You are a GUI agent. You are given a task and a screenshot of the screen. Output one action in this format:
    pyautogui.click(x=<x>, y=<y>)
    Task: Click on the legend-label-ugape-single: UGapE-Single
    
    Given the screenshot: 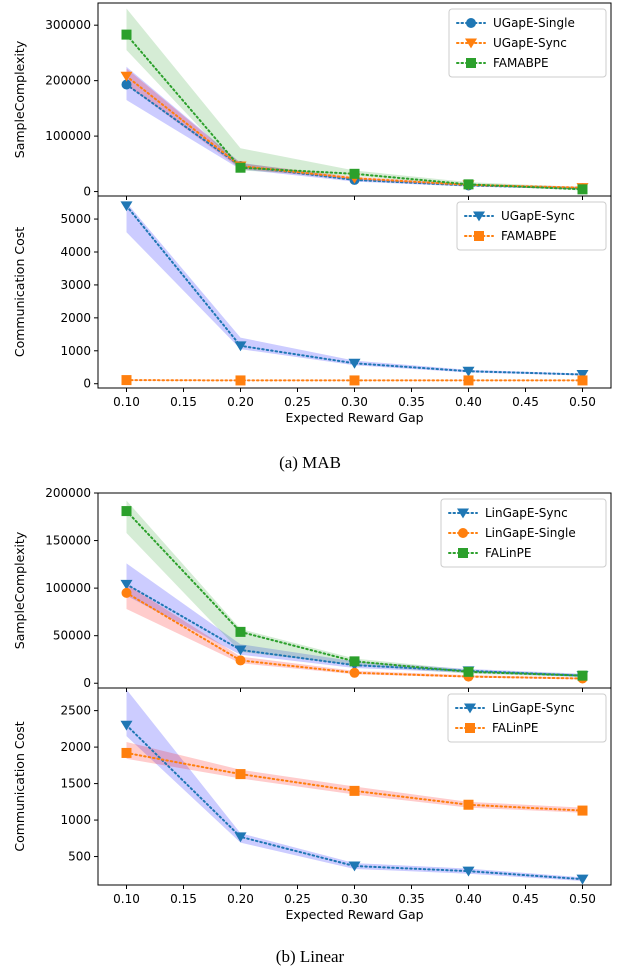 What is the action you would take?
    pyautogui.click(x=534, y=23)
    